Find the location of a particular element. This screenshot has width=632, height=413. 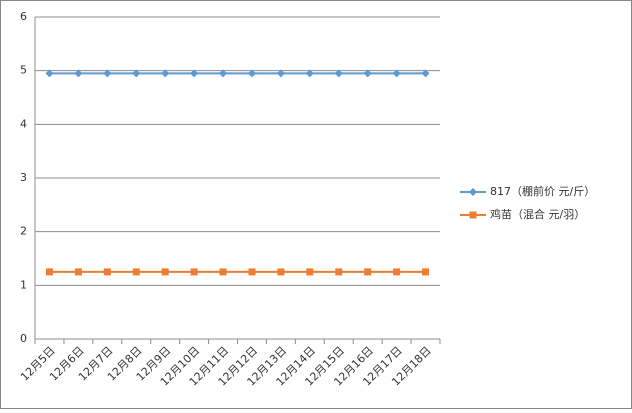

y-tick-label: 5 is located at coordinates (23, 70).